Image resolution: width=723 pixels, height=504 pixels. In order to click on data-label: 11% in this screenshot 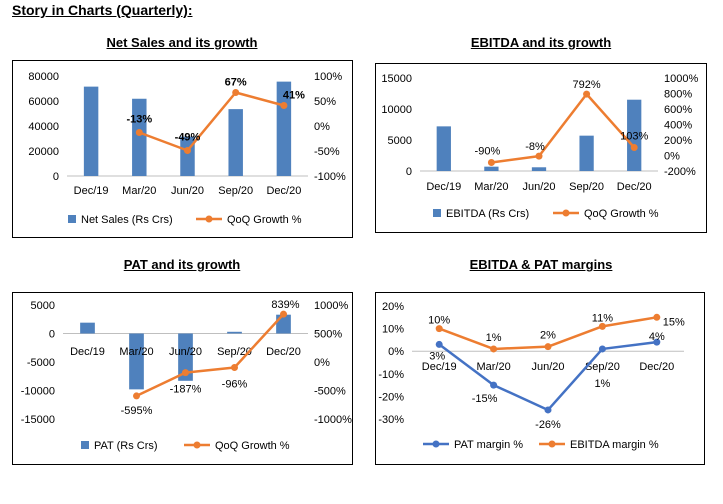, I will do `click(602, 318)`.